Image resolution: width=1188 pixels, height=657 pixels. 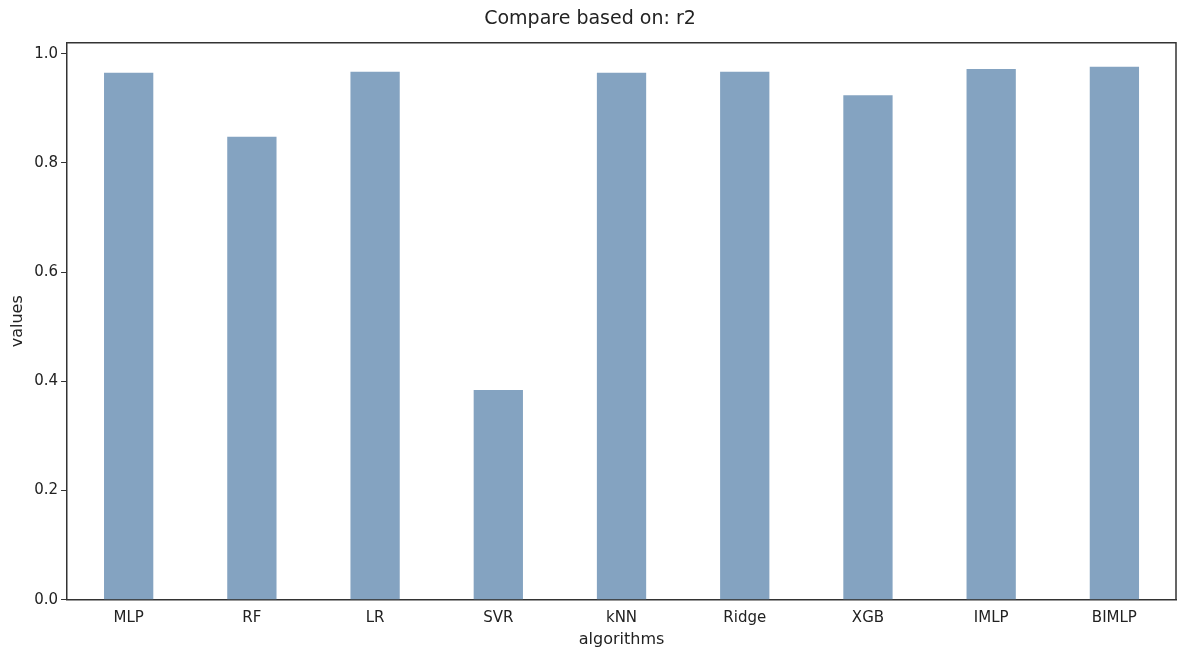 I want to click on y-tick-label: 0.6, so click(x=46, y=271).